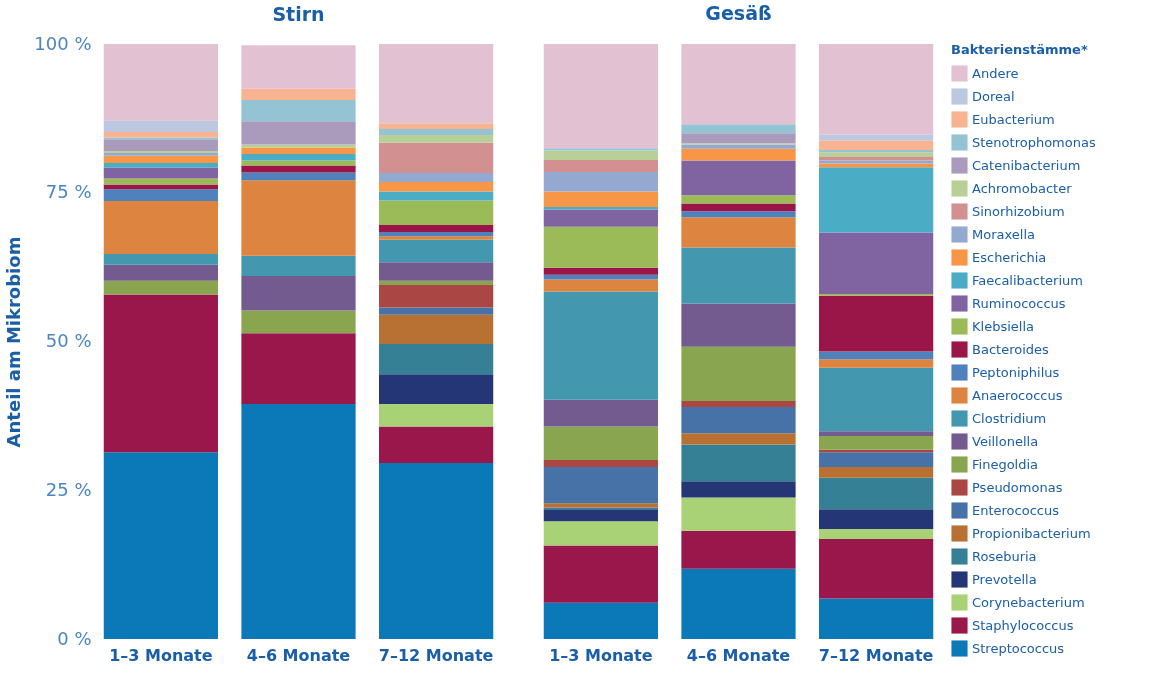 The image size is (1175, 695). I want to click on legend-label: Achromobacter, so click(1022, 188).